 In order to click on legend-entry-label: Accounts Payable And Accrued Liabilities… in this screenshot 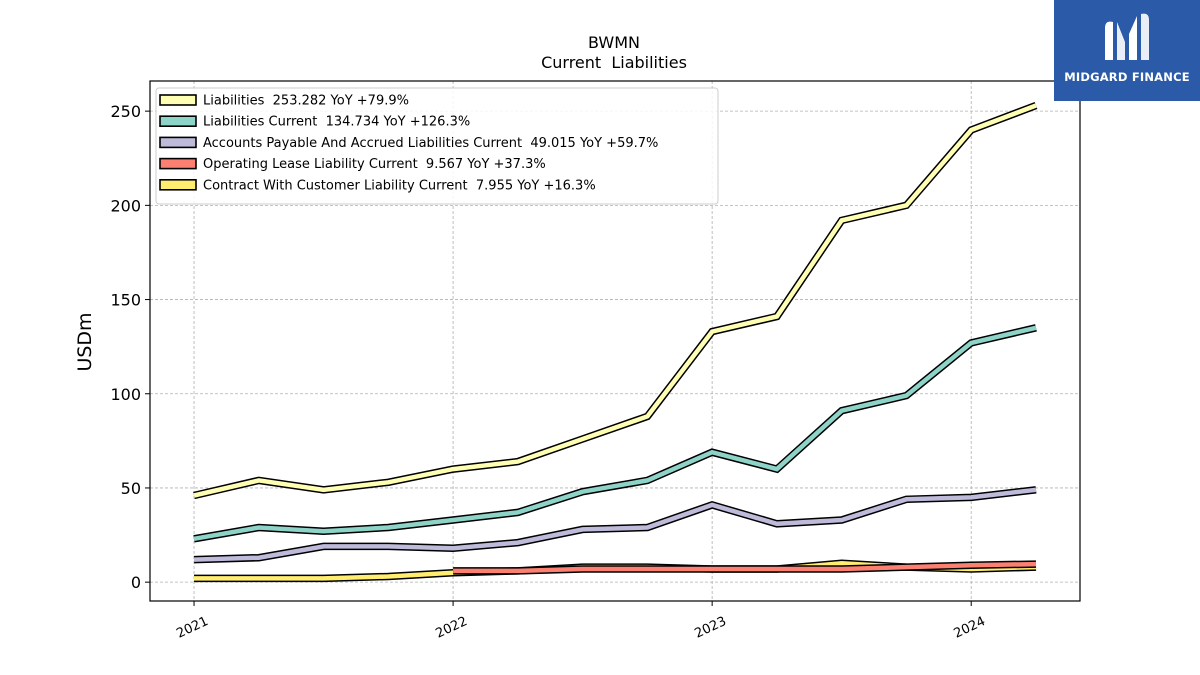, I will do `click(430, 143)`.